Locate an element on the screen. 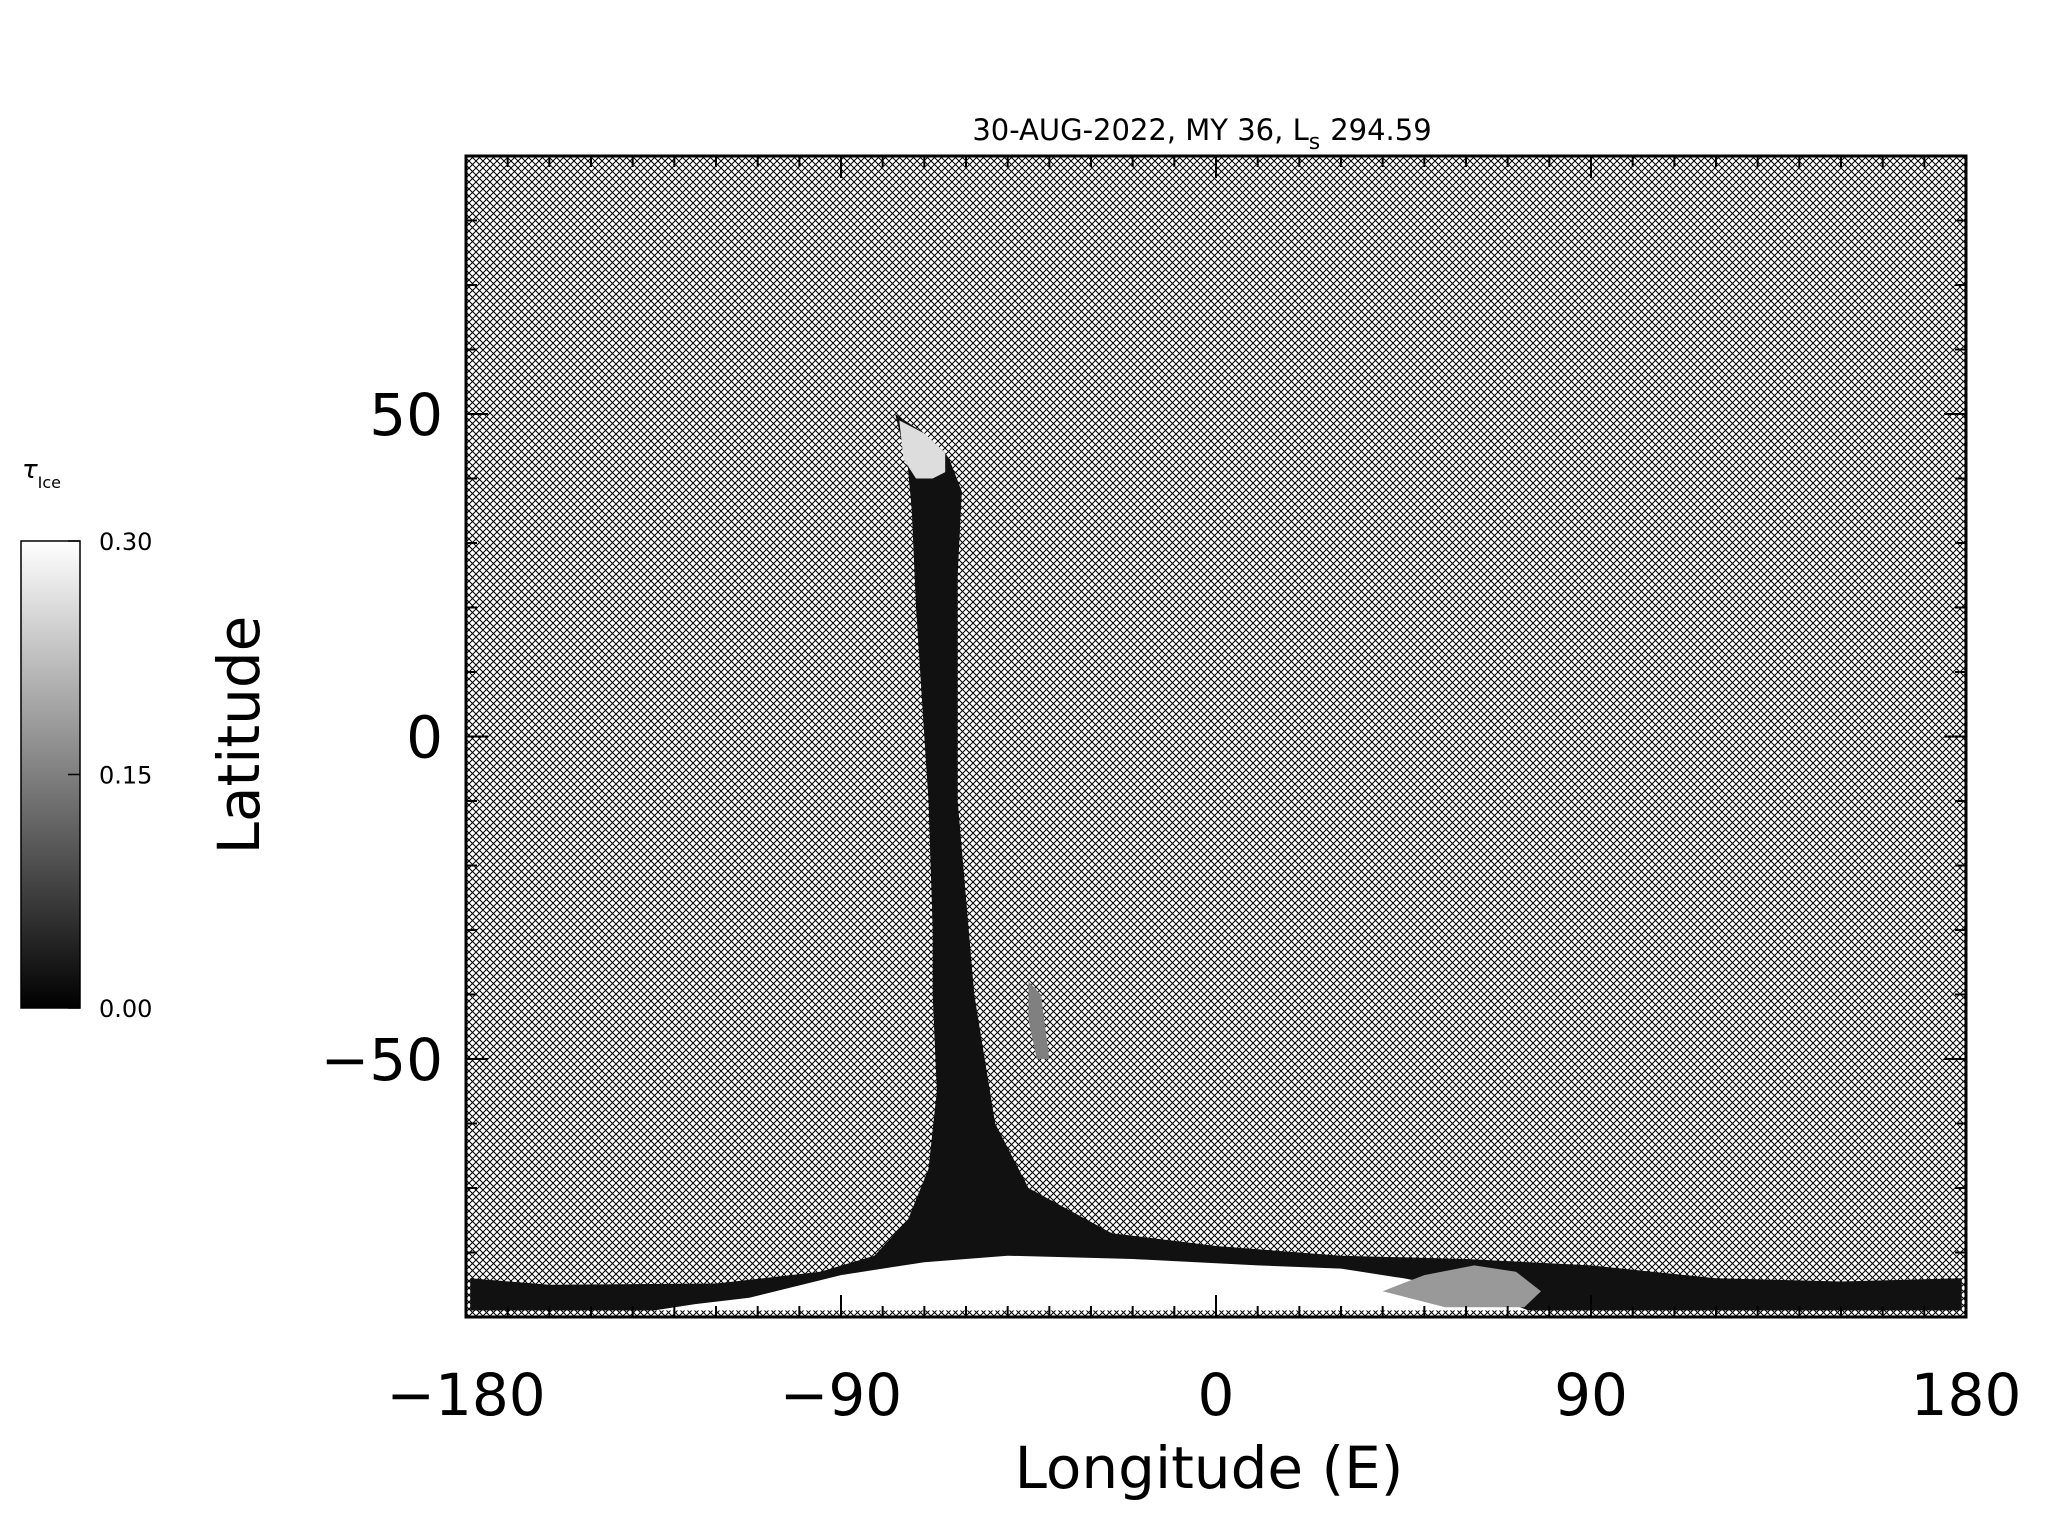 This screenshot has height=1536, width=2048. colorbar-label: τIce is located at coordinates (41, 473).